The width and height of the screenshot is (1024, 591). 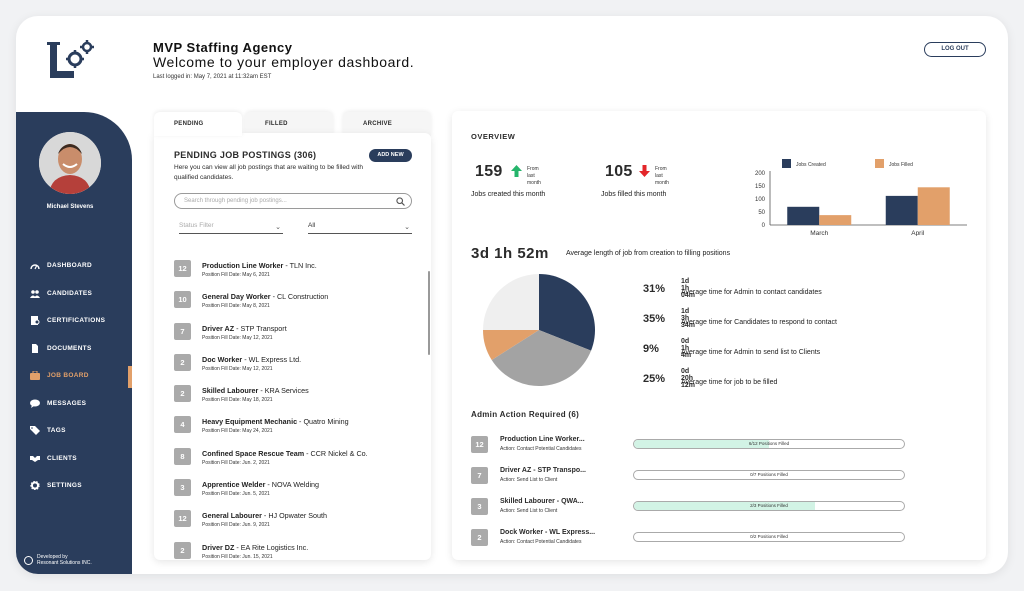 What do you see at coordinates (244, 328) in the screenshot?
I see `job-title-line: Driver AZ - STP Transport` at bounding box center [244, 328].